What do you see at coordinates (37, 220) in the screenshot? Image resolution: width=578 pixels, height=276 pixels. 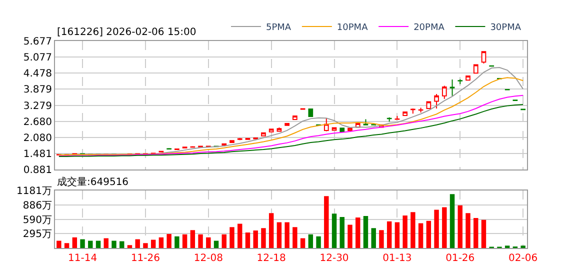 I see `y-tick-label: 590万` at bounding box center [37, 220].